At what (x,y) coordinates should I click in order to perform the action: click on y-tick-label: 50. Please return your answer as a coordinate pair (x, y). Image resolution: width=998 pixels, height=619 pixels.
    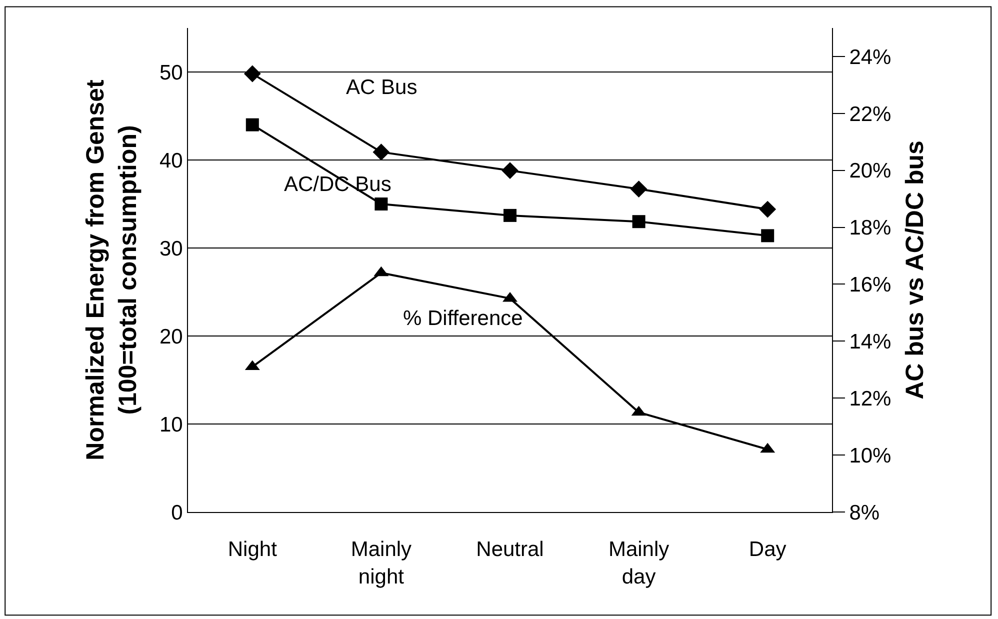
    Looking at the image, I should click on (171, 72).